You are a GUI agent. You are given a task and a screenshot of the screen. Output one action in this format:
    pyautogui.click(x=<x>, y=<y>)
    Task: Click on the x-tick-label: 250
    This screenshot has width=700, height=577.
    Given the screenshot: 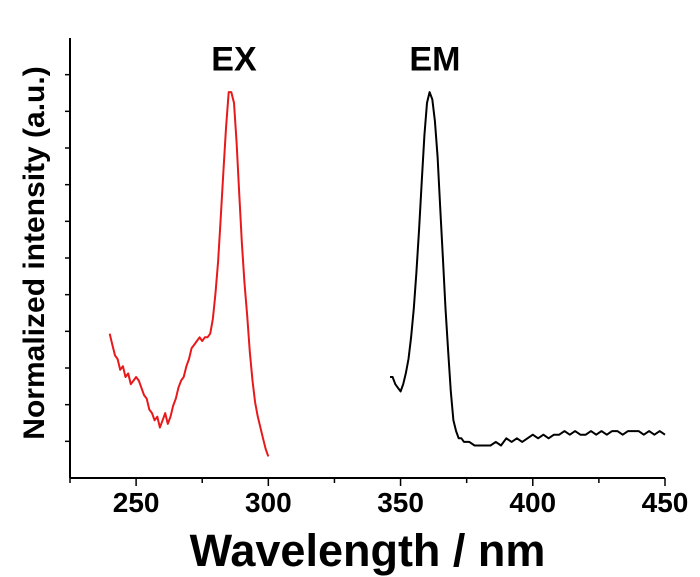 What is the action you would take?
    pyautogui.click(x=136, y=502)
    